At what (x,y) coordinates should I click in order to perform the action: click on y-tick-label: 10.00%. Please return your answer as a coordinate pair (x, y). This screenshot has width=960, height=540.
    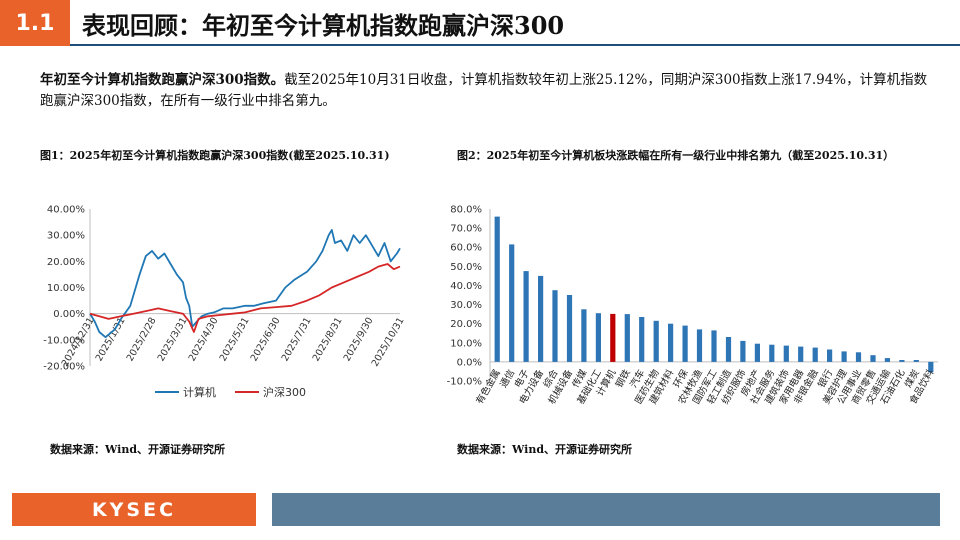
    Looking at the image, I should click on (66, 288).